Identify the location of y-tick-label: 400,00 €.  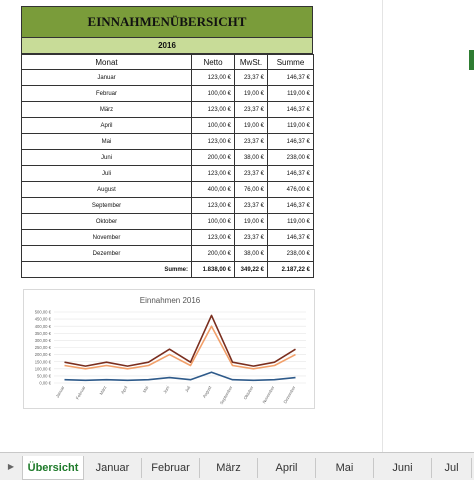
(43, 326).